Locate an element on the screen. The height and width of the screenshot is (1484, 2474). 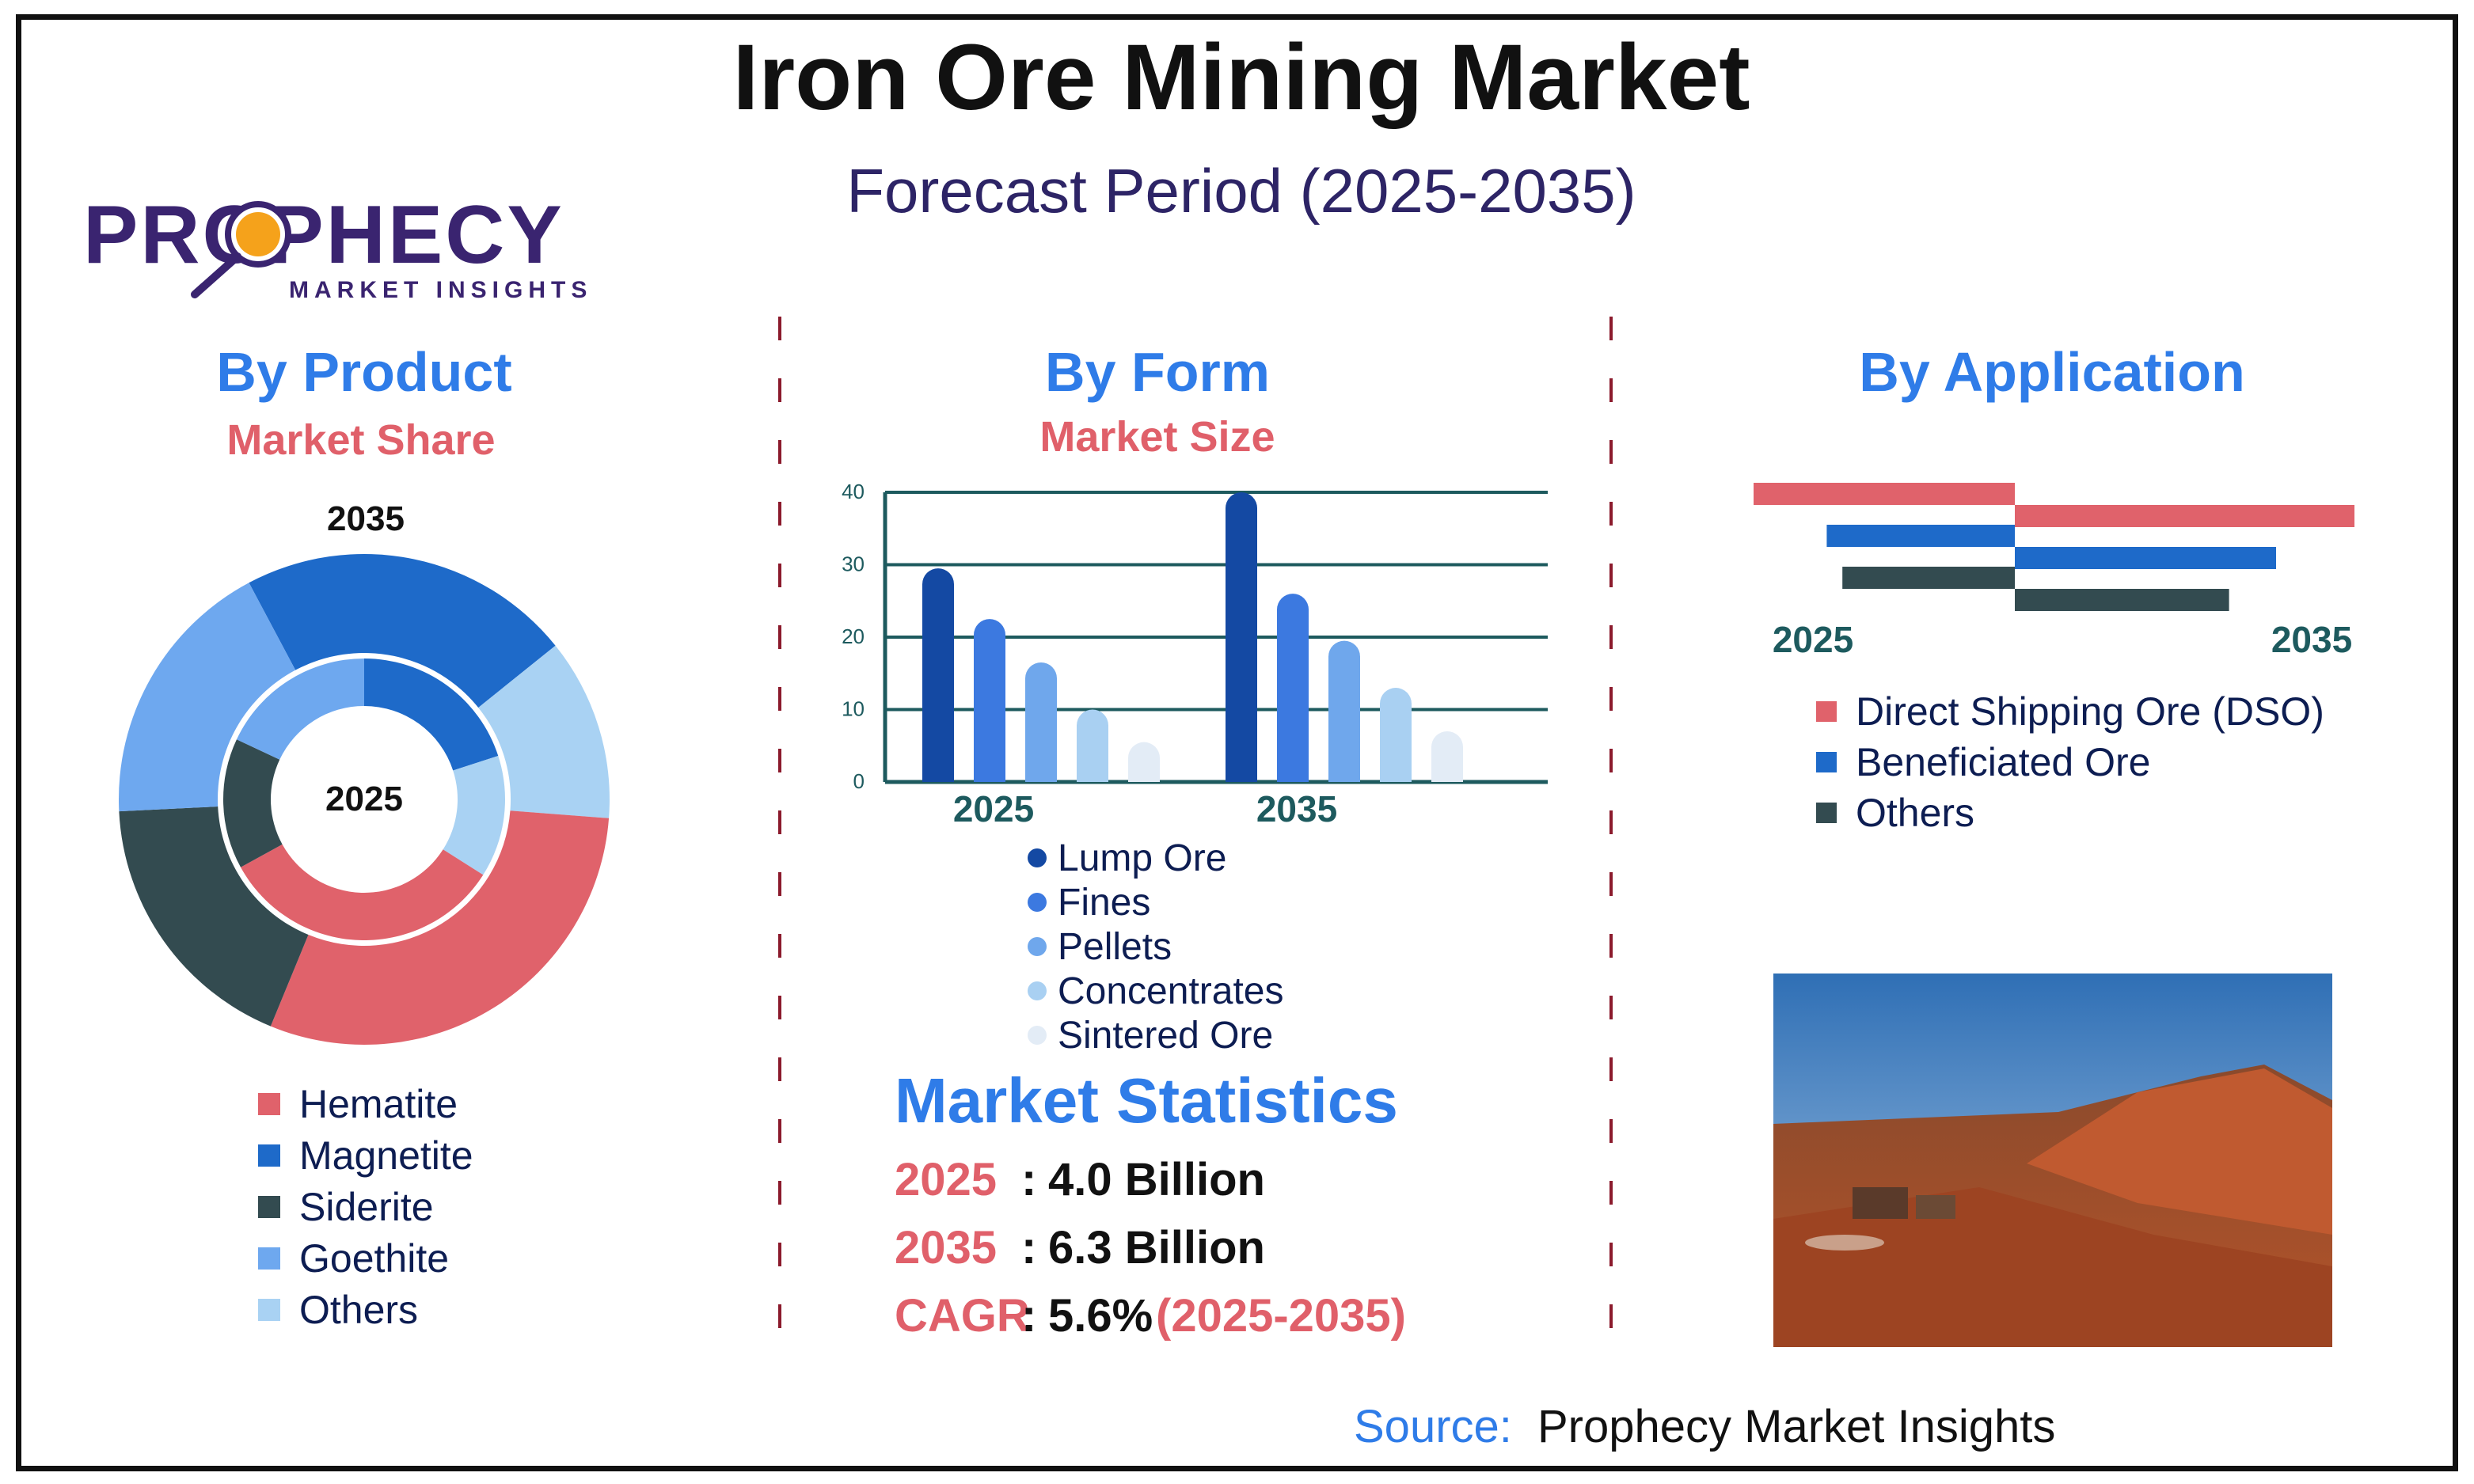
by-application-title: By Application is located at coordinates (2051, 372).